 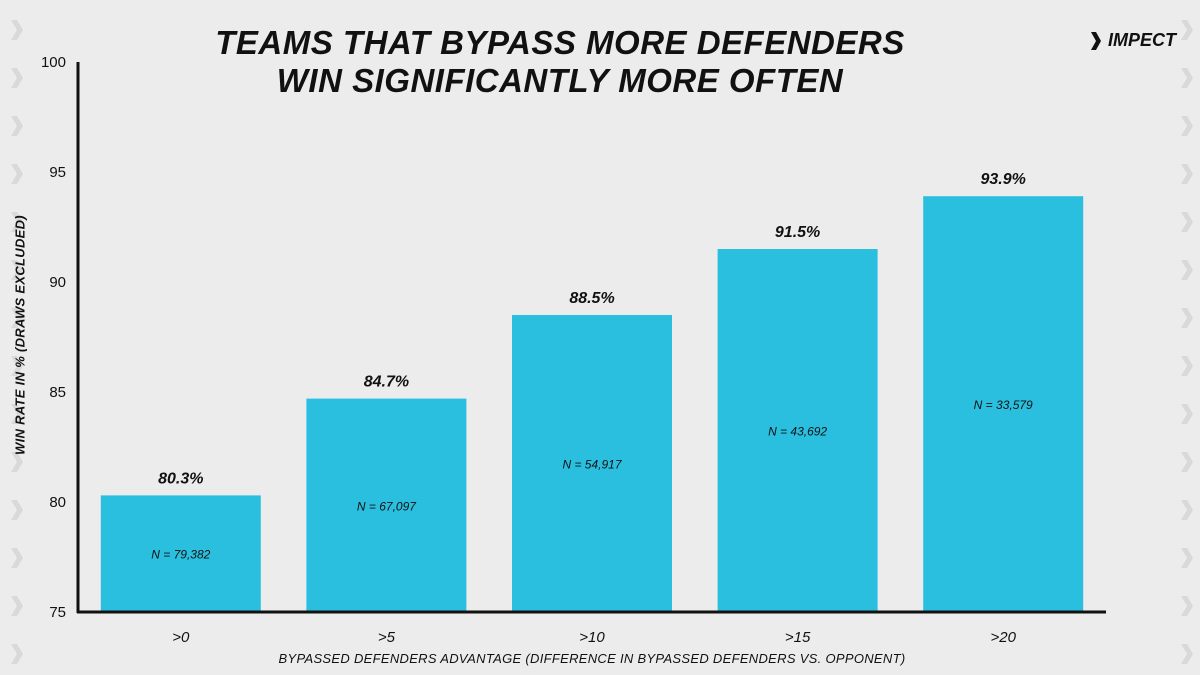 I want to click on bar-value-label: 88.5%, so click(x=591, y=298).